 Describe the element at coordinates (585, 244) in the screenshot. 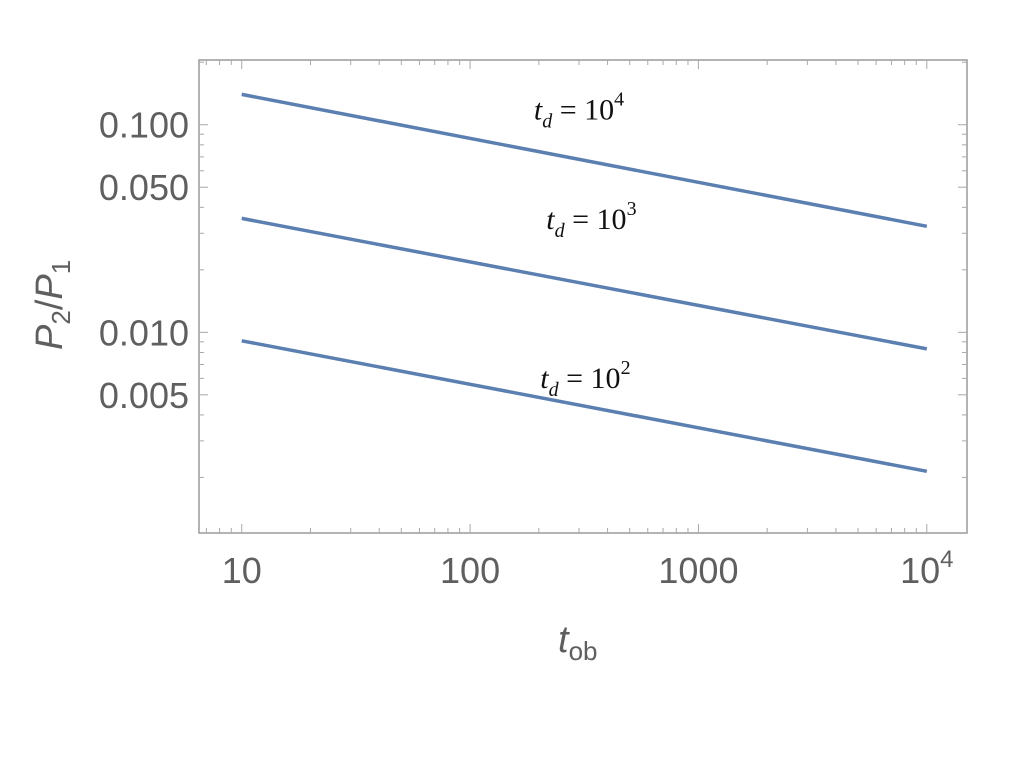

I see `annotations: td = 104 td = 103 td = 102` at that location.